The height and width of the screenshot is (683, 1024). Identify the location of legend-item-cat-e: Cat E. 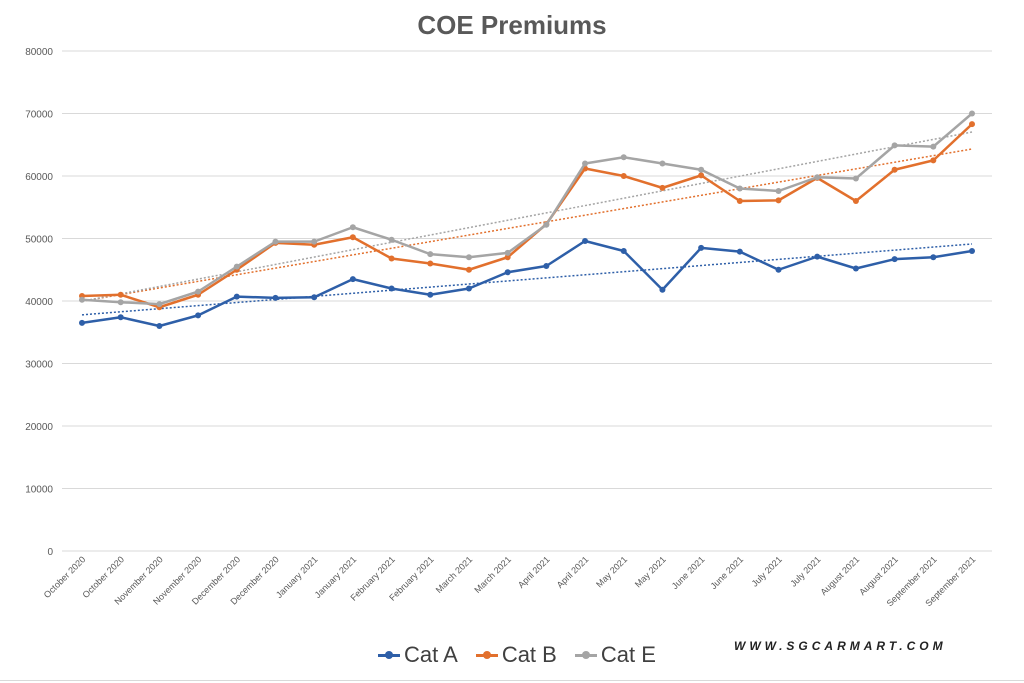
(615, 655).